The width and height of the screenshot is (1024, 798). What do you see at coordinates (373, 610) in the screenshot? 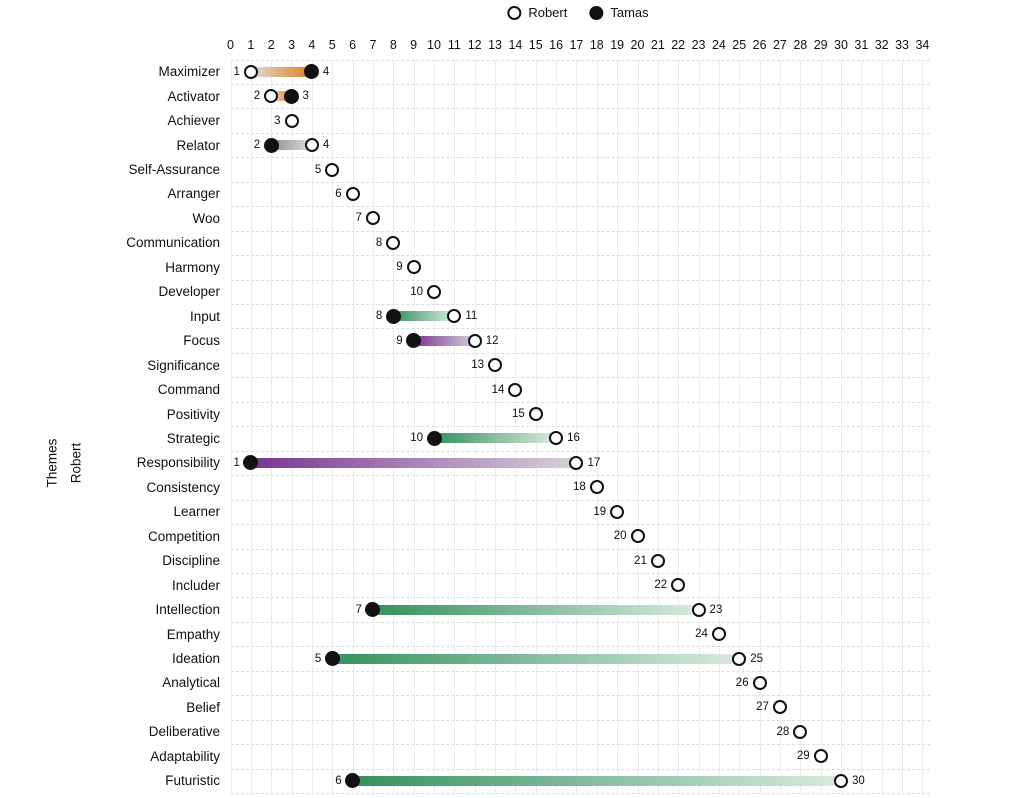
I see `tamas-marker-intellection` at bounding box center [373, 610].